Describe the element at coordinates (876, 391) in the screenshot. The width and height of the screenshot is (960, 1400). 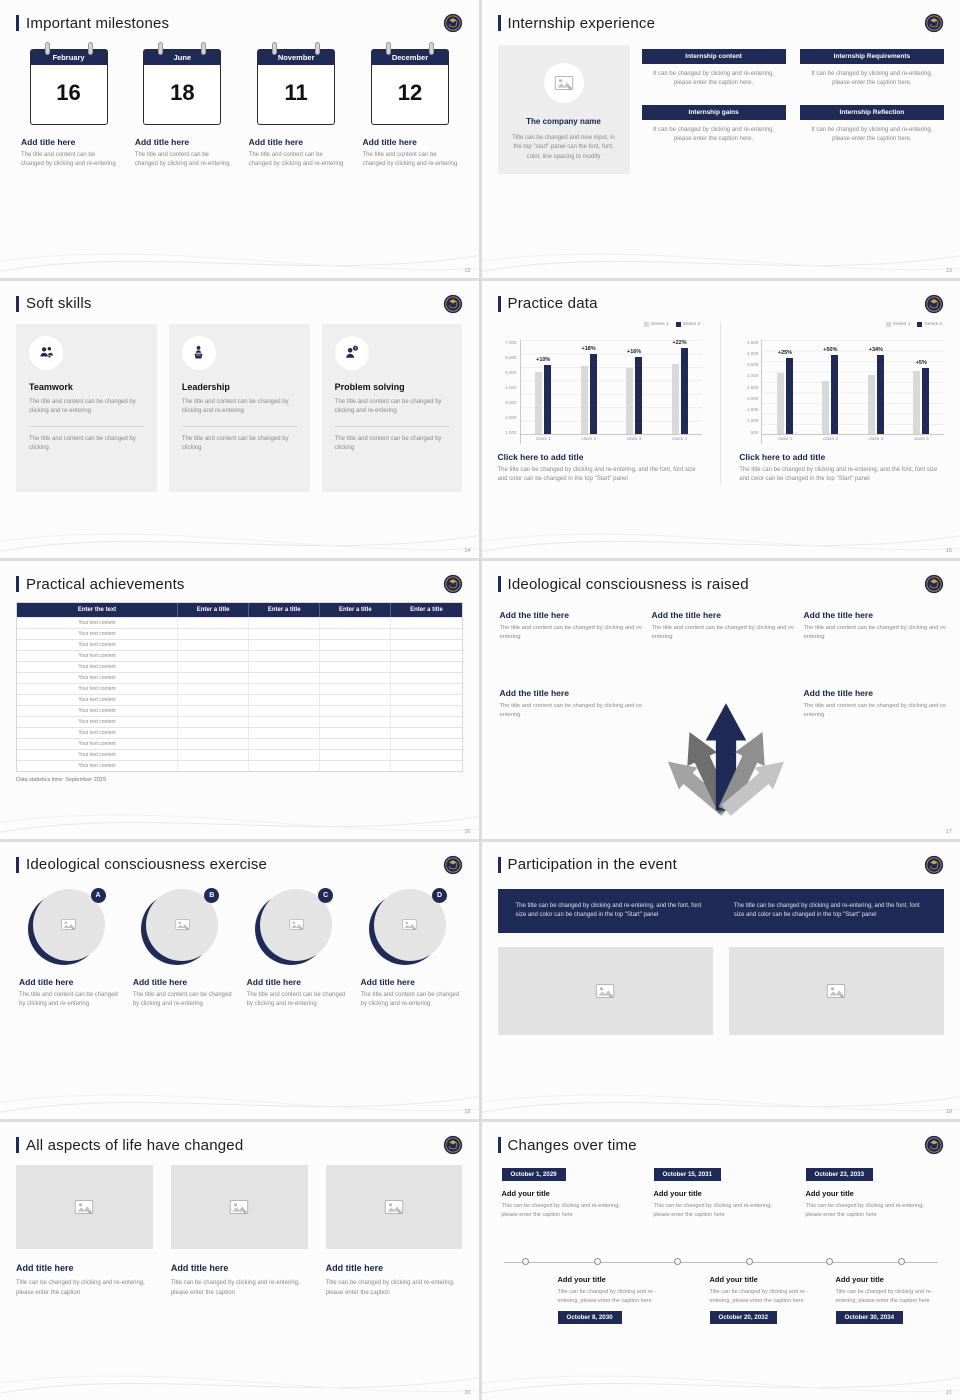
I see `bar-group: +34% class 3` at that location.